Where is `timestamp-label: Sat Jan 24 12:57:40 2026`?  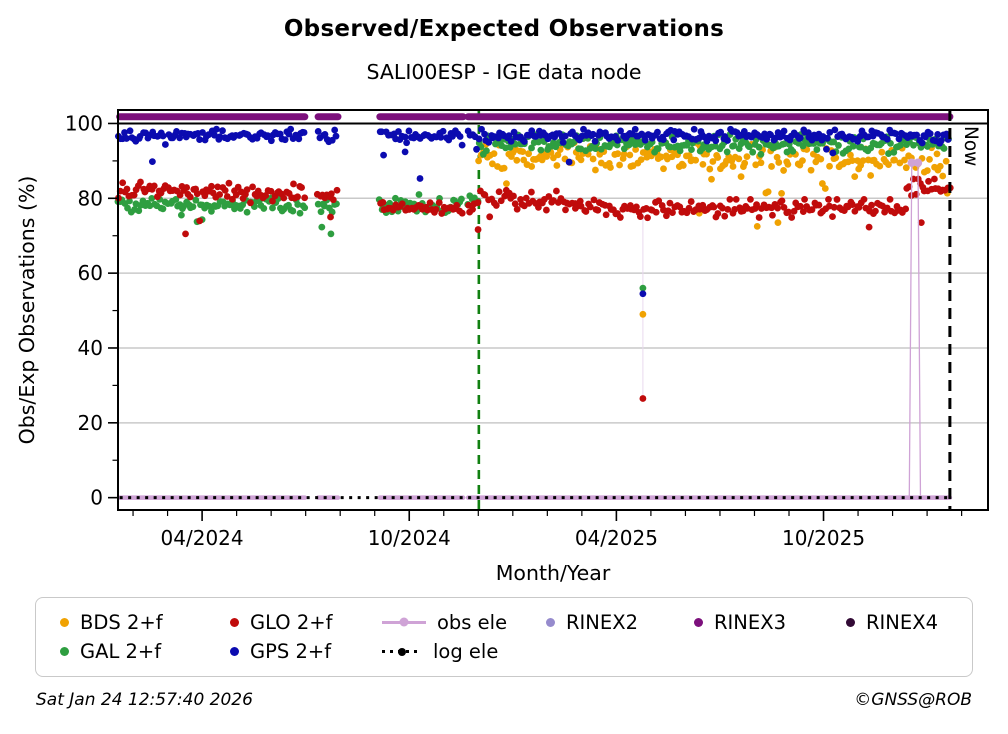
timestamp-label: Sat Jan 24 12:57:40 2026 is located at coordinates (144, 700).